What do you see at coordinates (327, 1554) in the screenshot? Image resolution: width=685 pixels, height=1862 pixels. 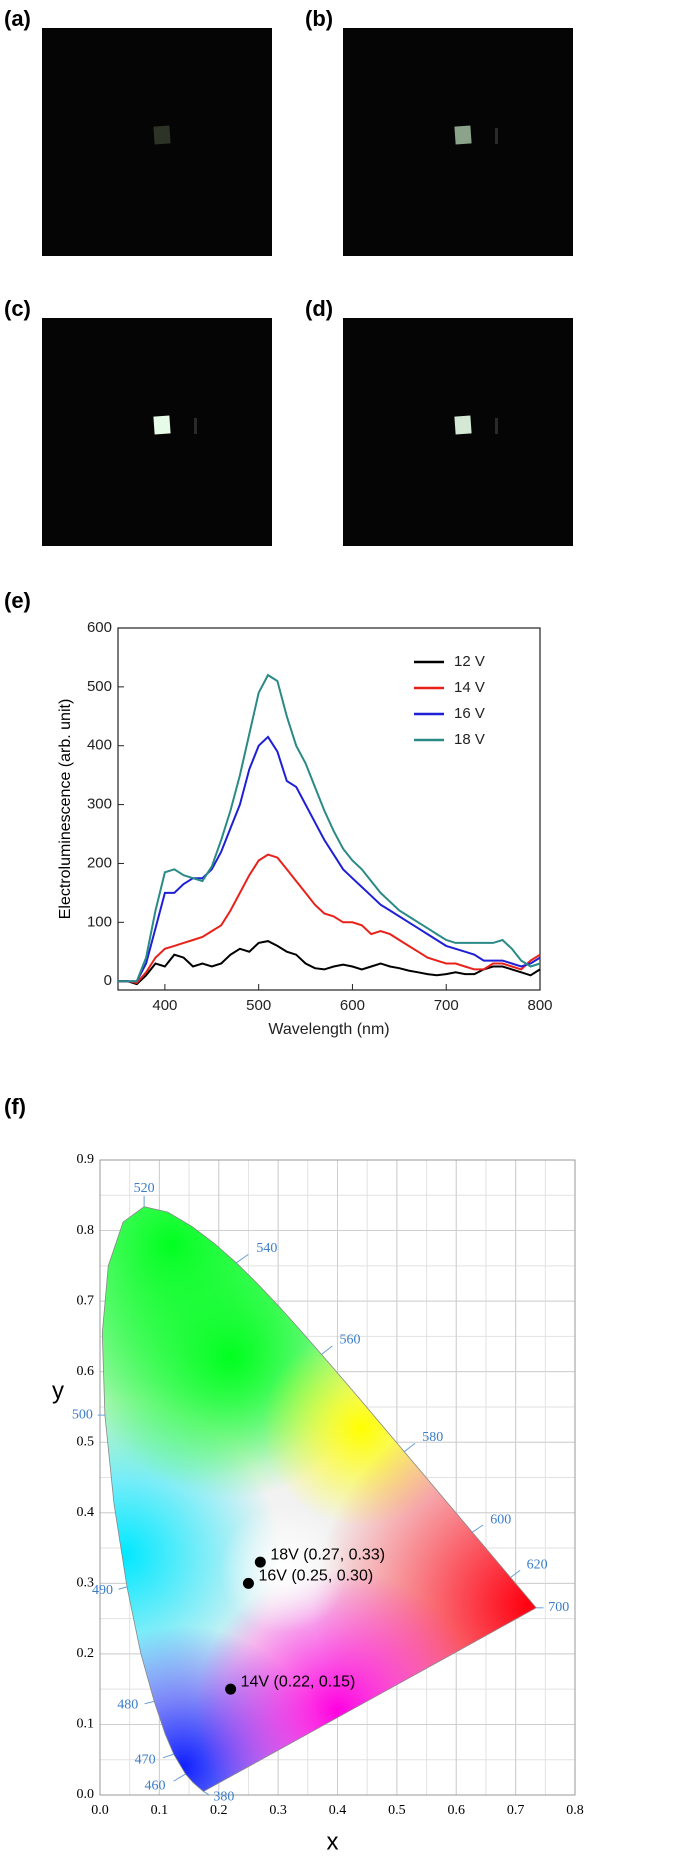 I see `point-label: 18V (0.27, 0.33)` at bounding box center [327, 1554].